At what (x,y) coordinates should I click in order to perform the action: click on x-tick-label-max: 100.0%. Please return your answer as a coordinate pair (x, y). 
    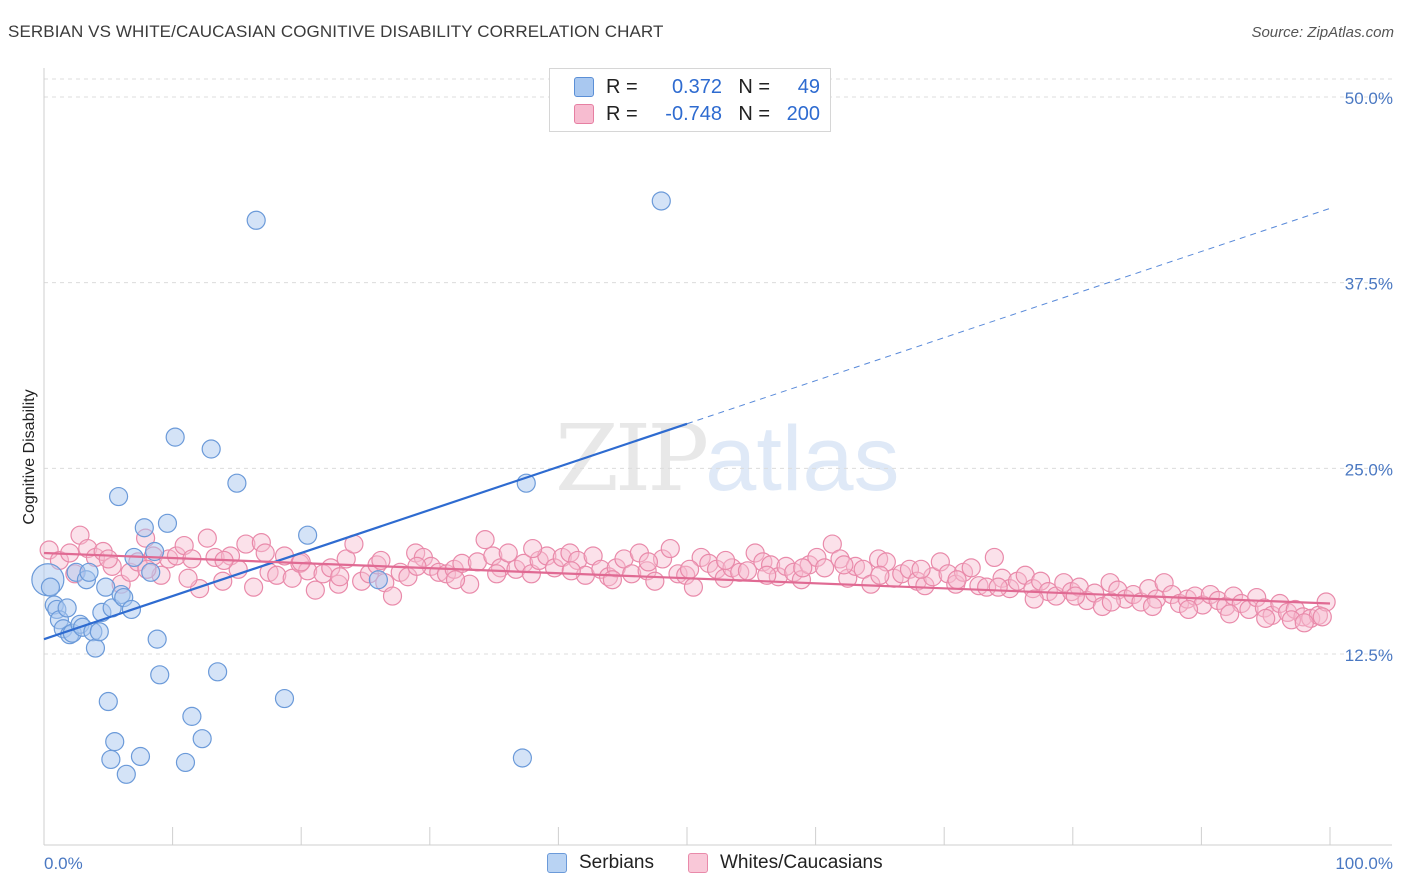
    Looking at the image, I should click on (1364, 863).